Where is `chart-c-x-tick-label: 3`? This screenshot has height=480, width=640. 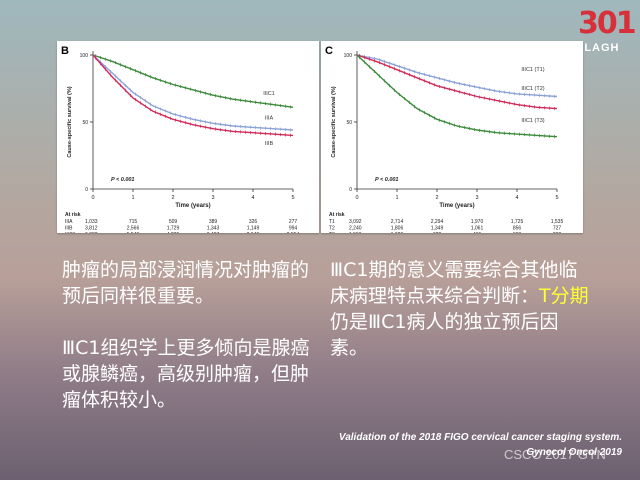
chart-c-x-tick-label: 3 is located at coordinates (476, 198).